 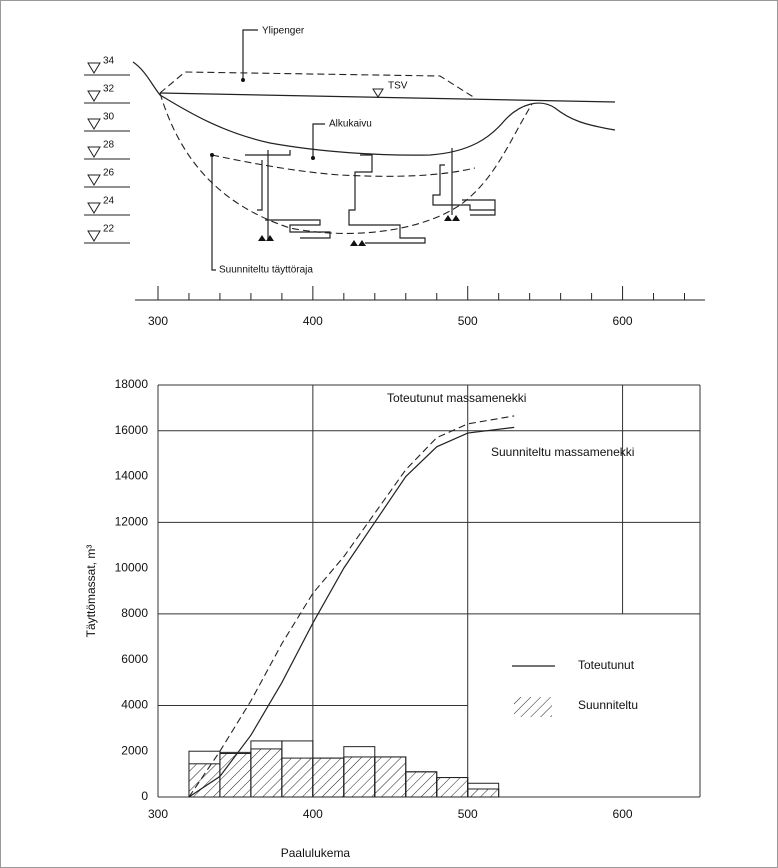 What do you see at coordinates (350, 124) in the screenshot?
I see `label: Alkukaivu` at bounding box center [350, 124].